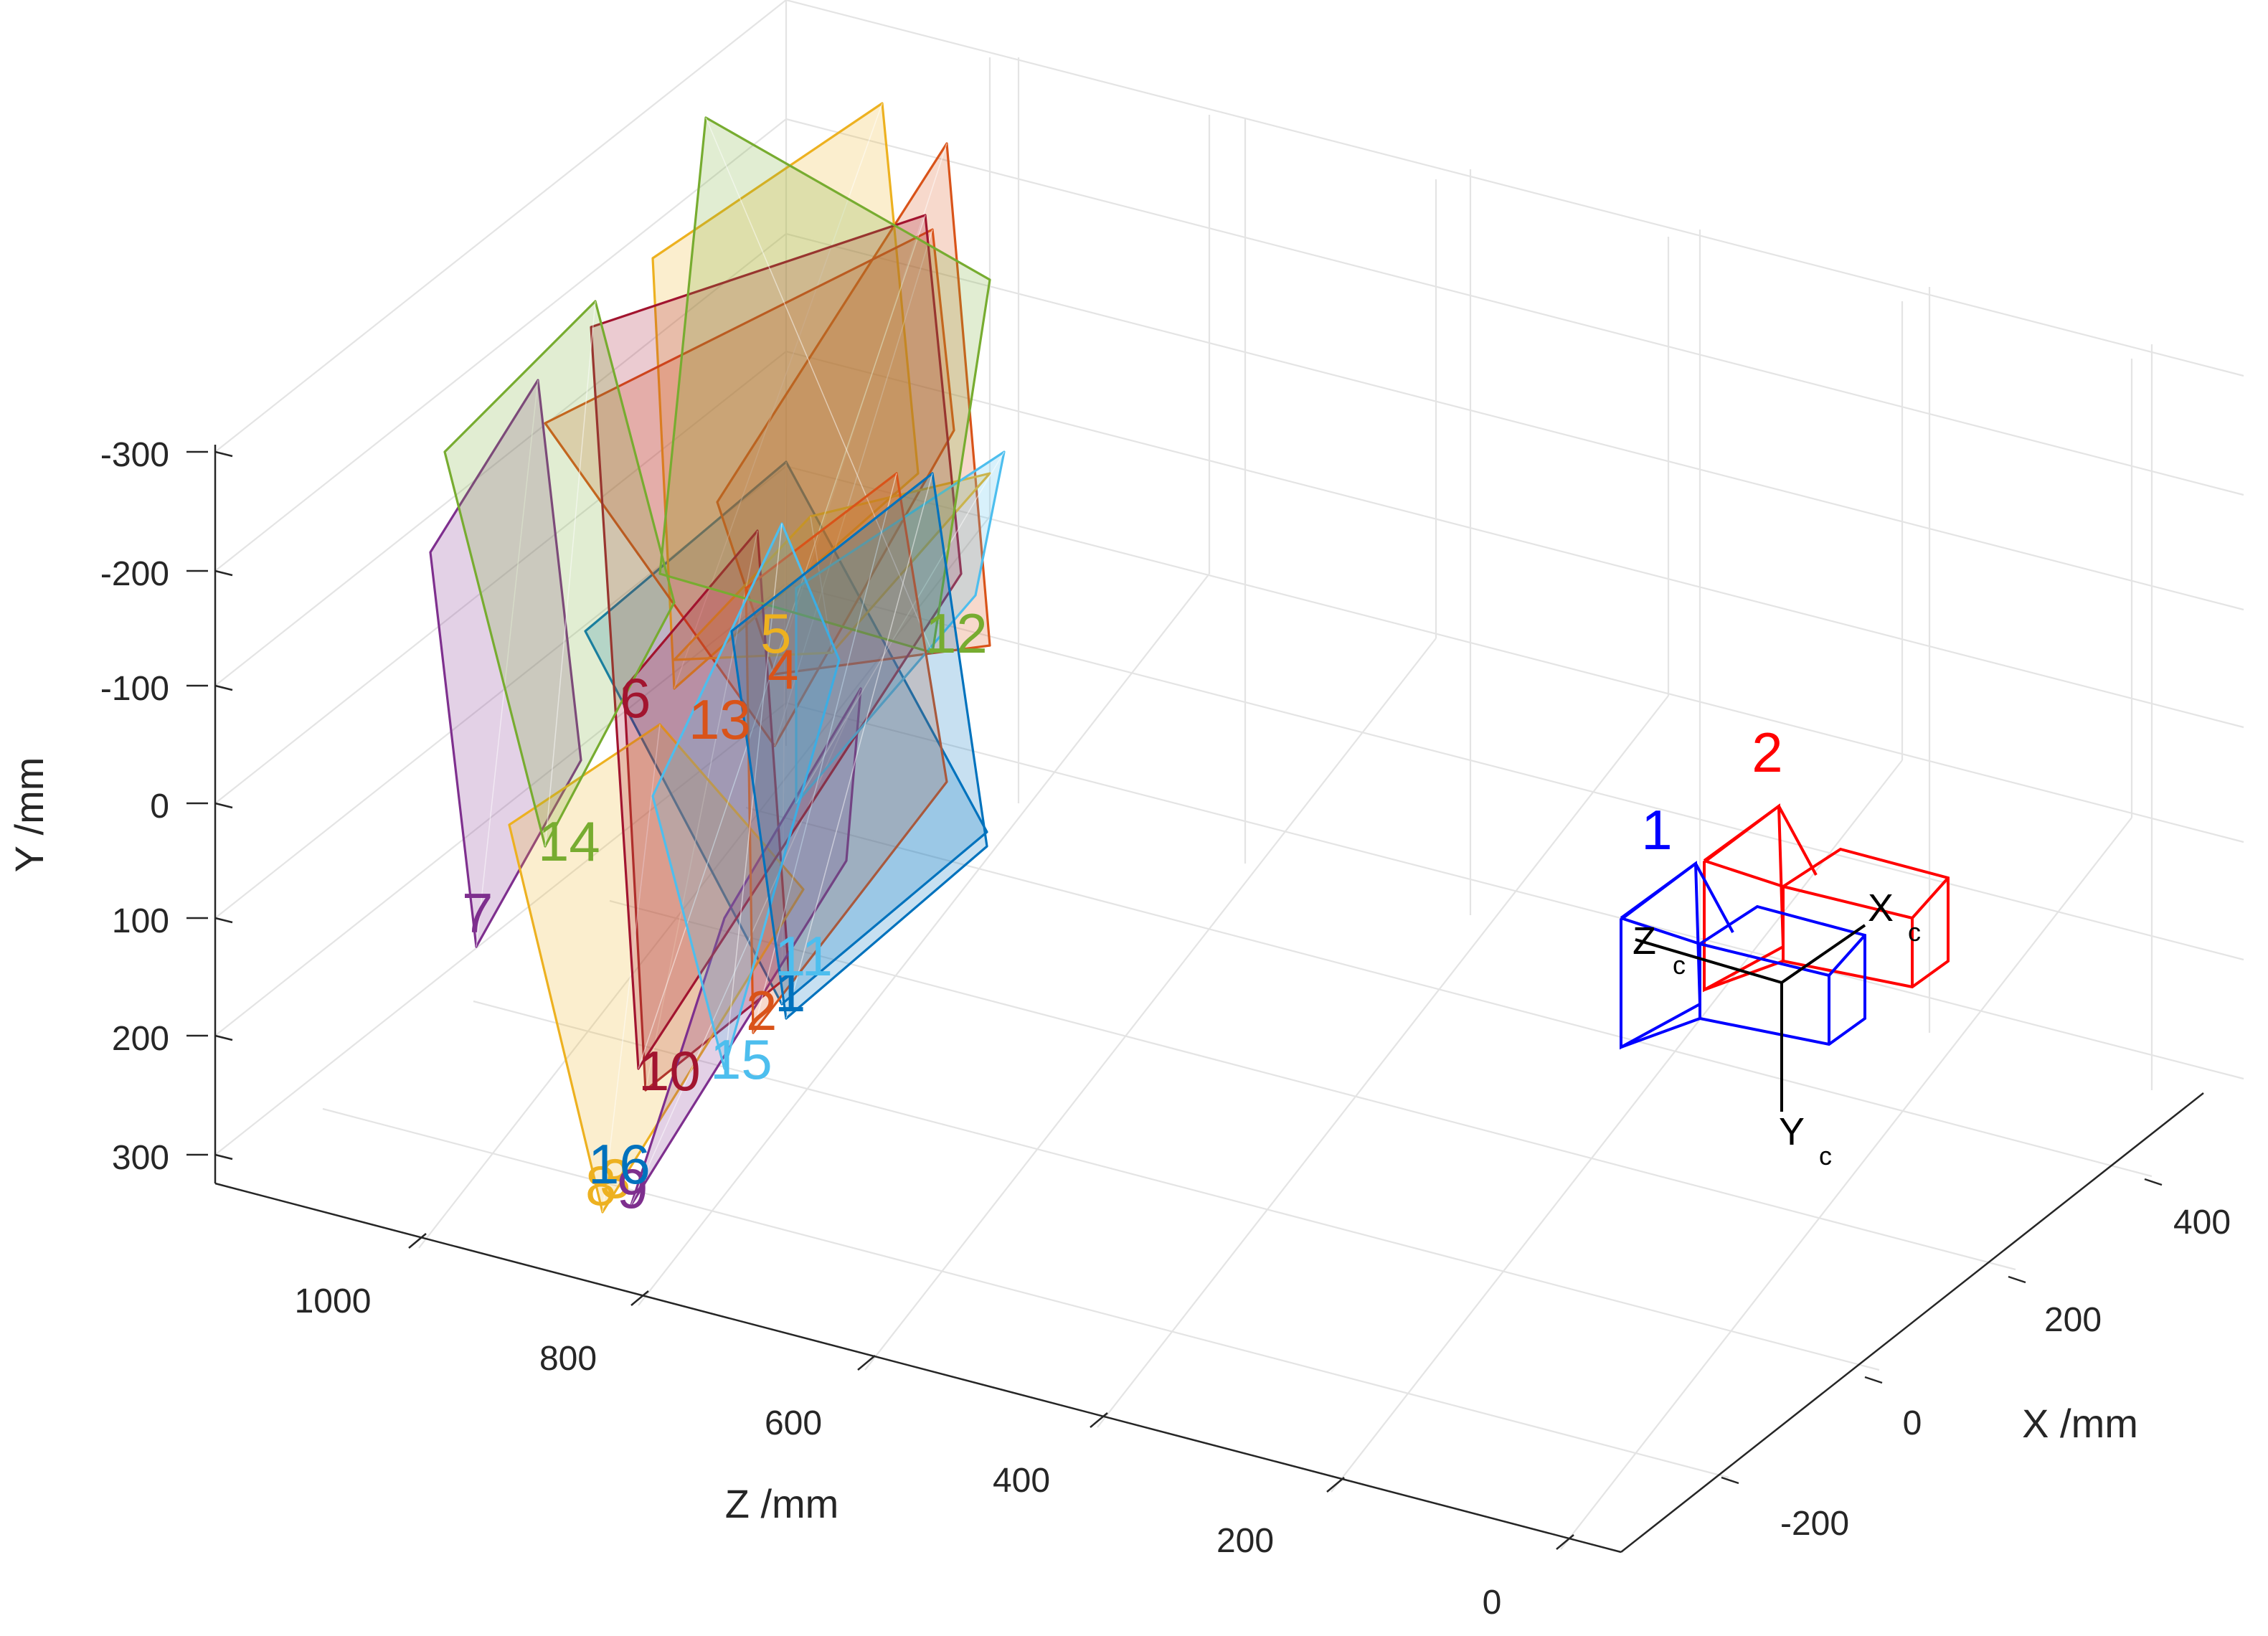  What do you see at coordinates (159, 807) in the screenshot?
I see `y-tick-label: 0` at bounding box center [159, 807].